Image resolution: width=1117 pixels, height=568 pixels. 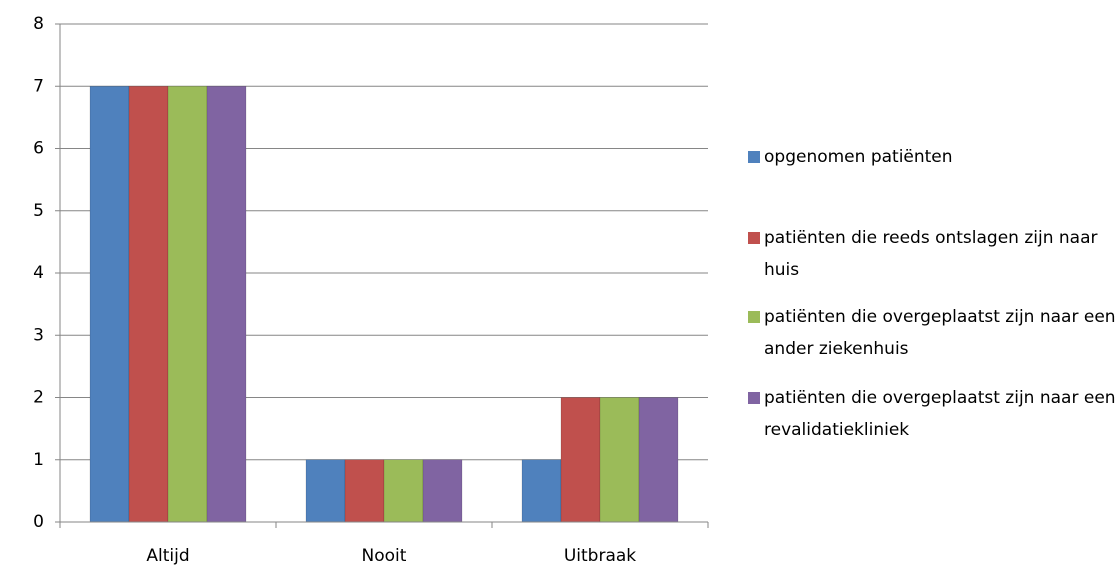 What do you see at coordinates (38, 273) in the screenshot?
I see `y-tick-label: 4` at bounding box center [38, 273].